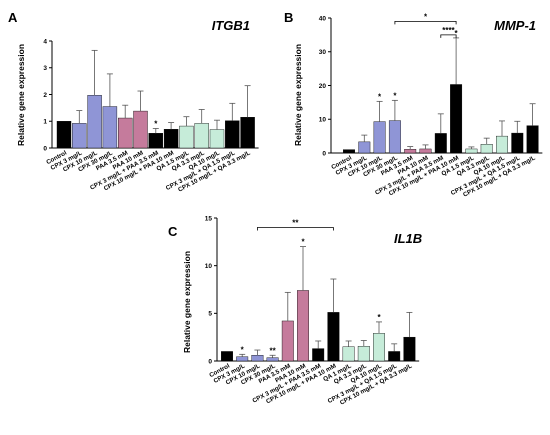  Describe the element at coordinates (272, 350) in the screenshot. I see `significance-label: **` at that location.